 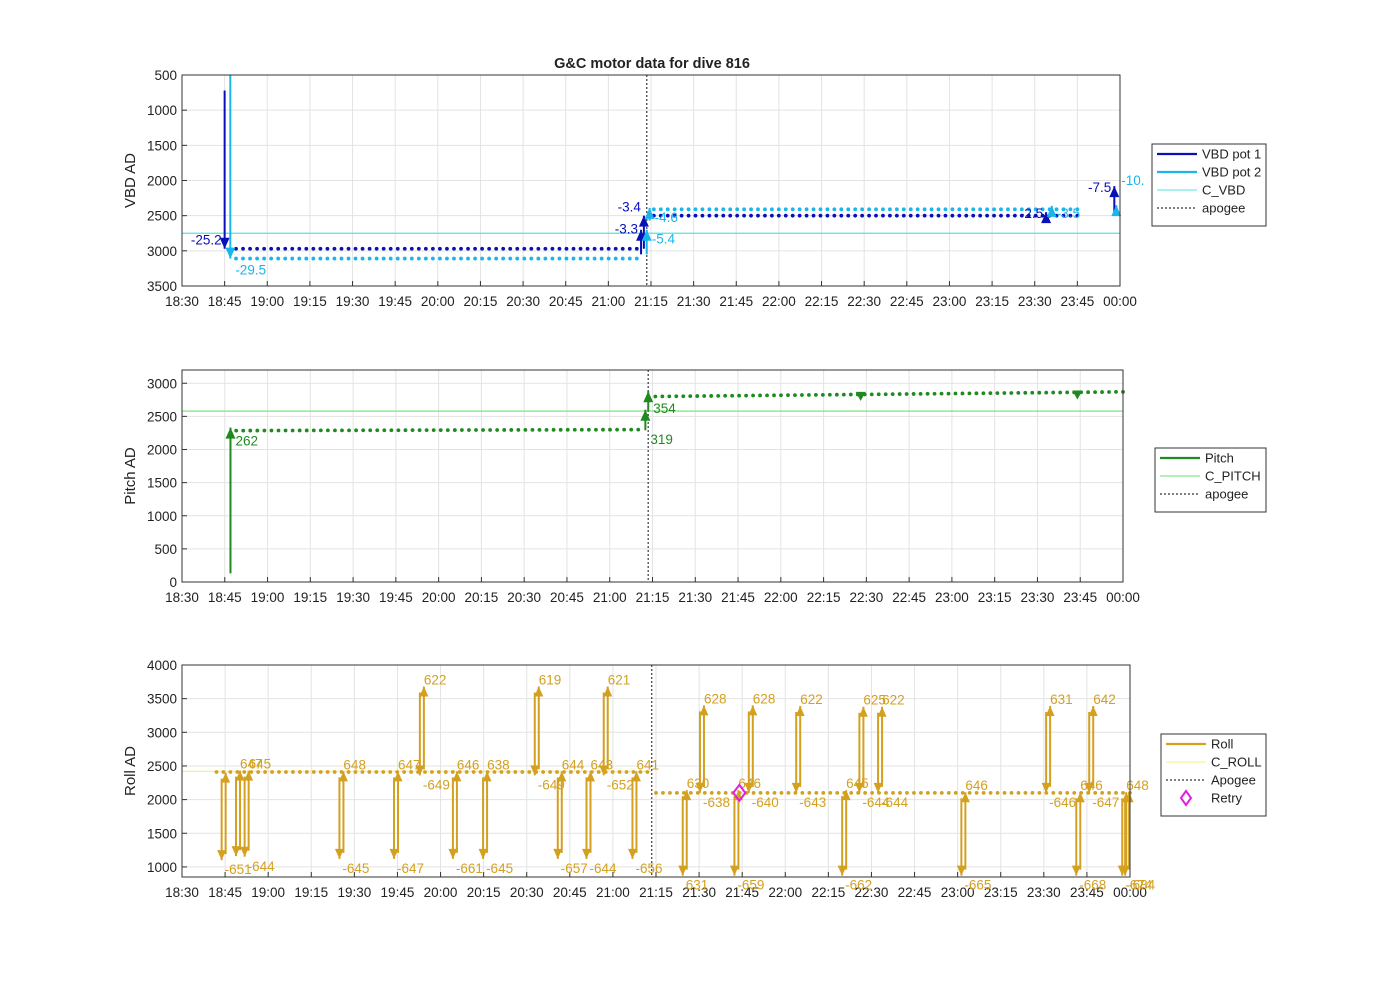 What do you see at coordinates (162, 286) in the screenshot?
I see `y-tick-label: 3500` at bounding box center [162, 286].